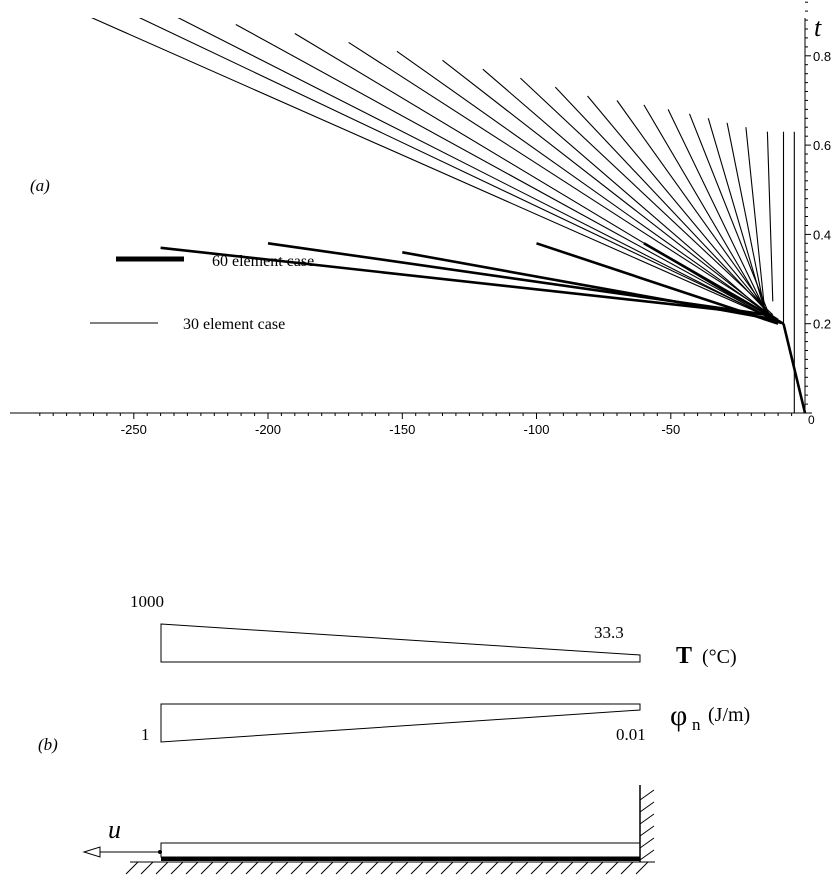 The width and height of the screenshot is (834, 875). I want to click on wall-hatching, so click(647, 825).